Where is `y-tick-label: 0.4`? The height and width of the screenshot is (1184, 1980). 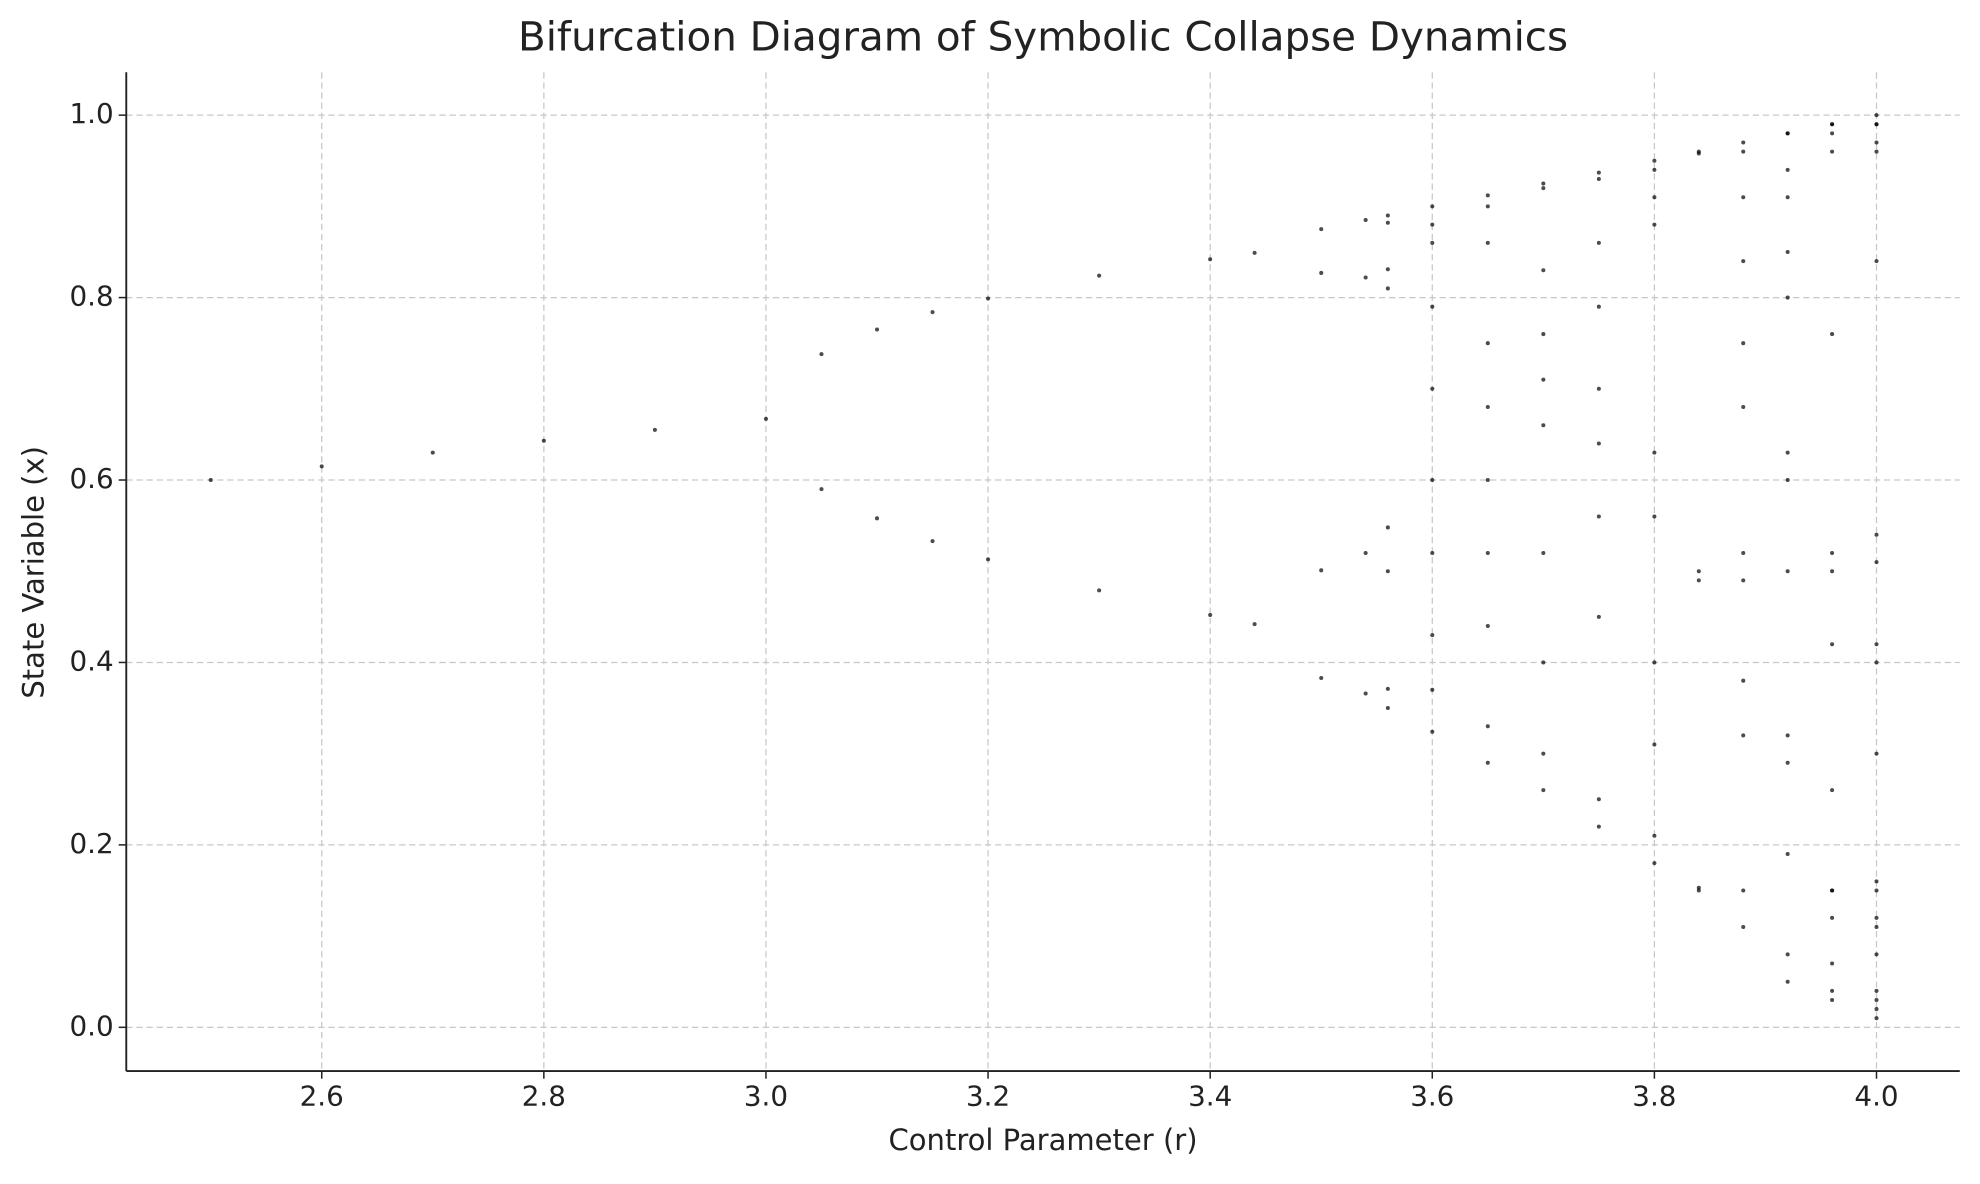 y-tick-label: 0.4 is located at coordinates (91, 660).